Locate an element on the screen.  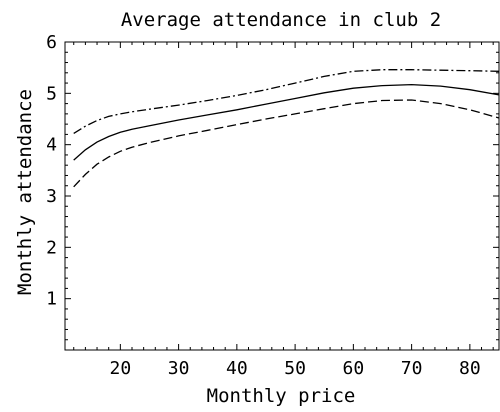
x-tick-label: 40 is located at coordinates (237, 368).